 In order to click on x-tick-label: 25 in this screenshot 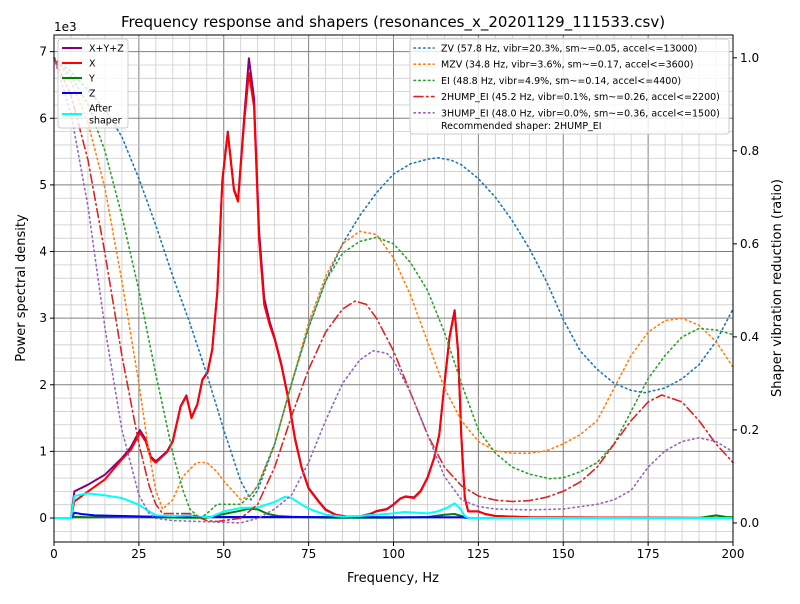, I will do `click(138, 554)`.